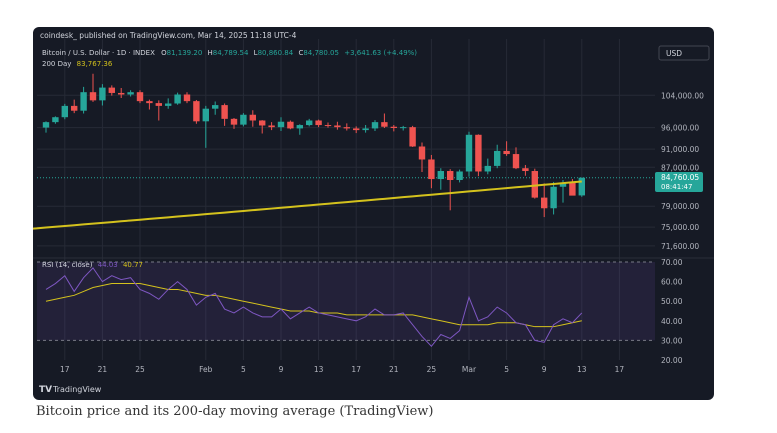 This screenshot has width=777, height=433. What do you see at coordinates (185, 53) in the screenshot?
I see `open-value: 81,139.20` at bounding box center [185, 53].